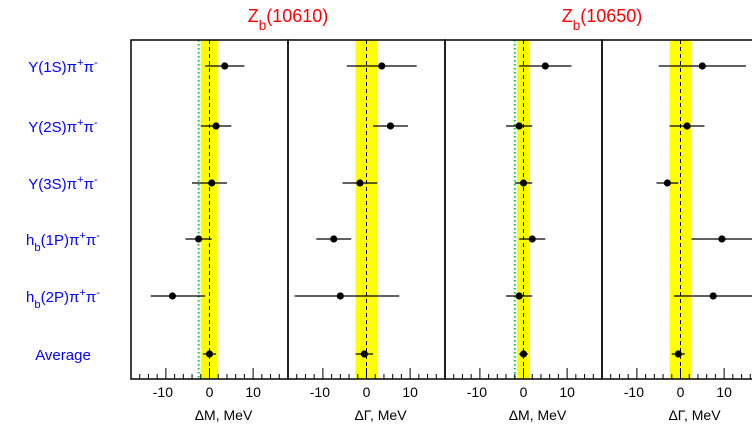  Describe the element at coordinates (445, 19) in the screenshot. I see `group-titles: Zb(10610) Zb(10650)` at that location.